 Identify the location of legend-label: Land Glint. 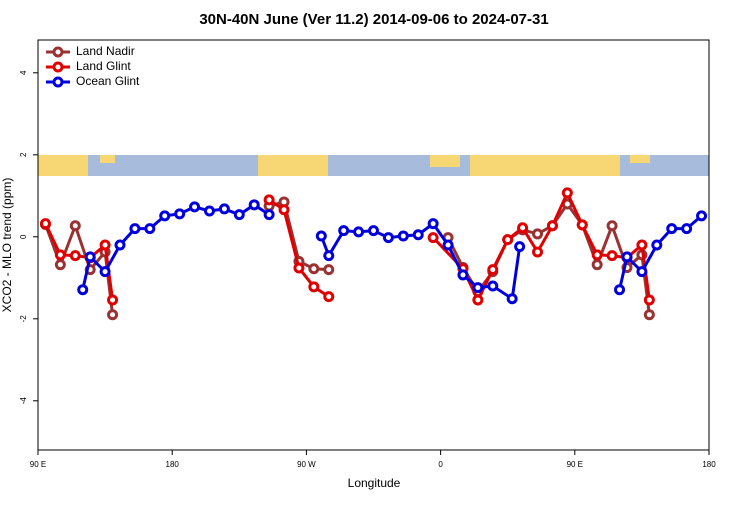
(103, 66).